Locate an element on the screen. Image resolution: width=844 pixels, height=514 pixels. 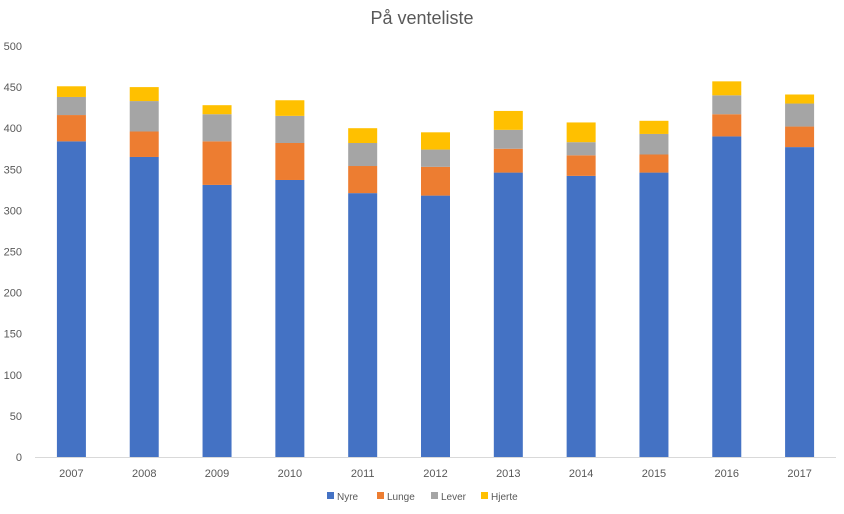
y-tick-label: 400 is located at coordinates (13, 129).